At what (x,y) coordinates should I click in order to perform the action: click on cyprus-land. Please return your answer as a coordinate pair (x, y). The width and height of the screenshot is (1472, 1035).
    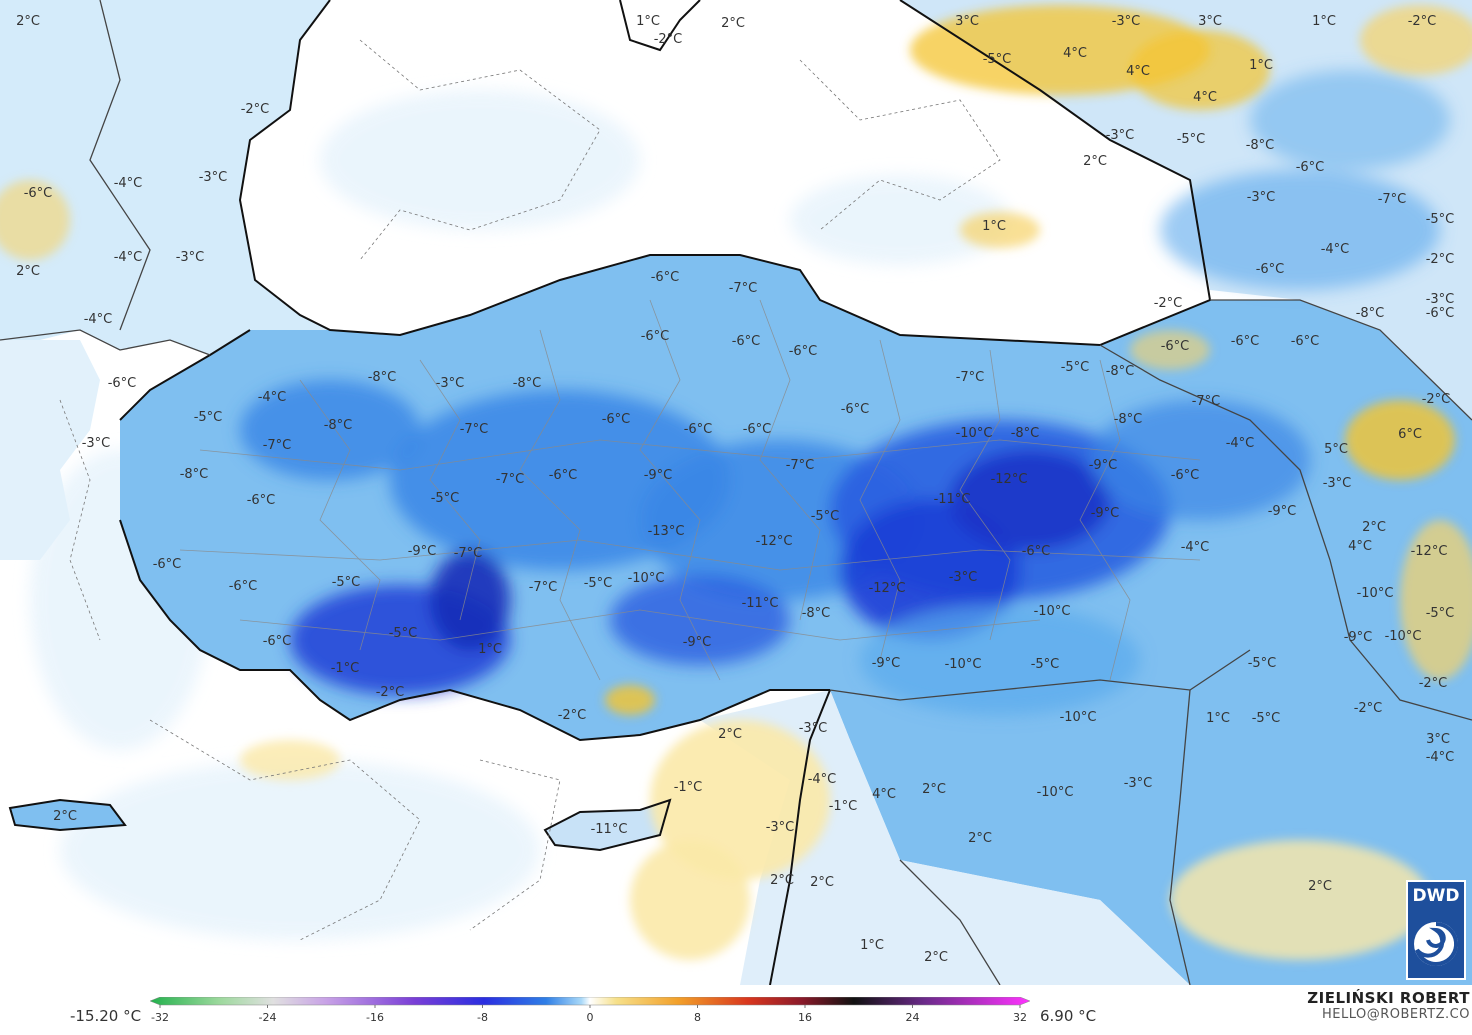
    Looking at the image, I should click on (607, 825).